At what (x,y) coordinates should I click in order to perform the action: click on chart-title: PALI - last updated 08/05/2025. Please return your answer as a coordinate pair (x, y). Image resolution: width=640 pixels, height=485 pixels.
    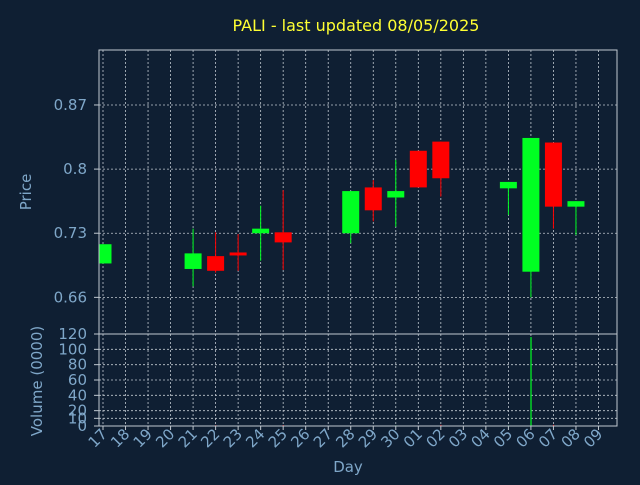
    Looking at the image, I should click on (356, 25).